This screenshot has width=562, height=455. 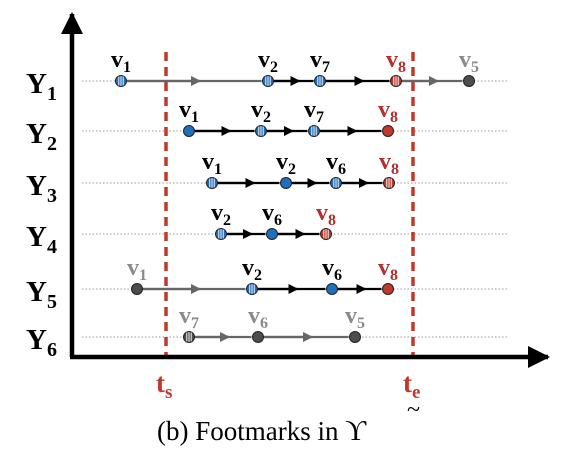 I want to click on row-label: Y4, so click(x=41, y=239).